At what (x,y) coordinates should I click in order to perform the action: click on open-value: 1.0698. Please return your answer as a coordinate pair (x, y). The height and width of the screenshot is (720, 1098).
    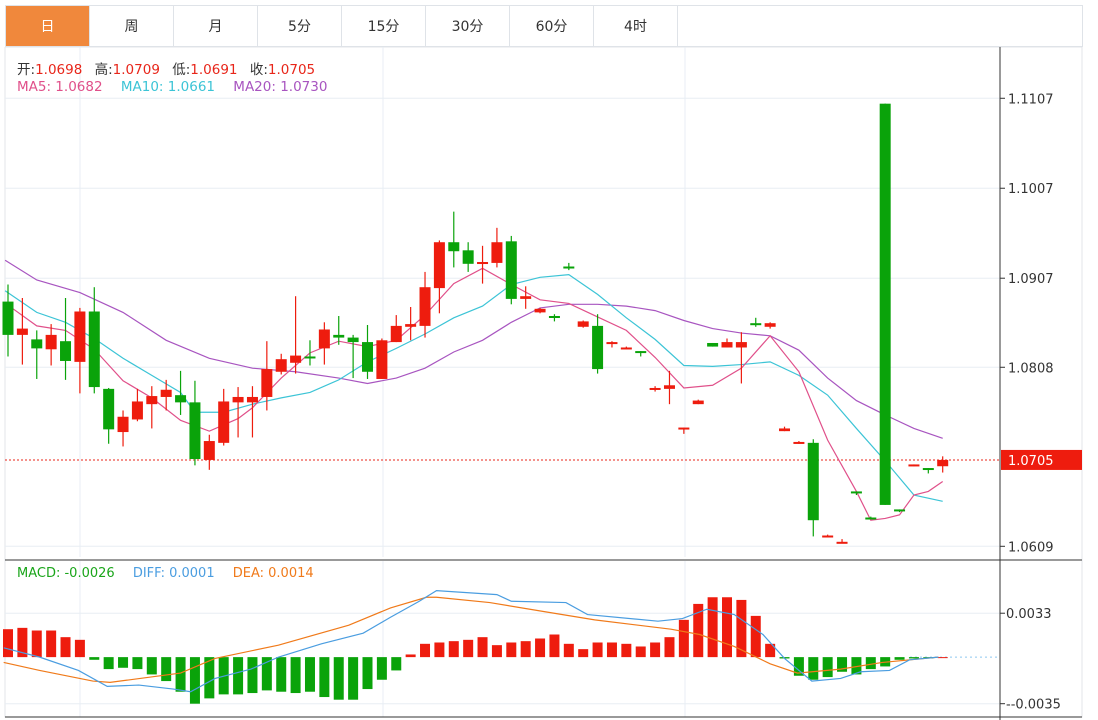
    Looking at the image, I should click on (59, 70).